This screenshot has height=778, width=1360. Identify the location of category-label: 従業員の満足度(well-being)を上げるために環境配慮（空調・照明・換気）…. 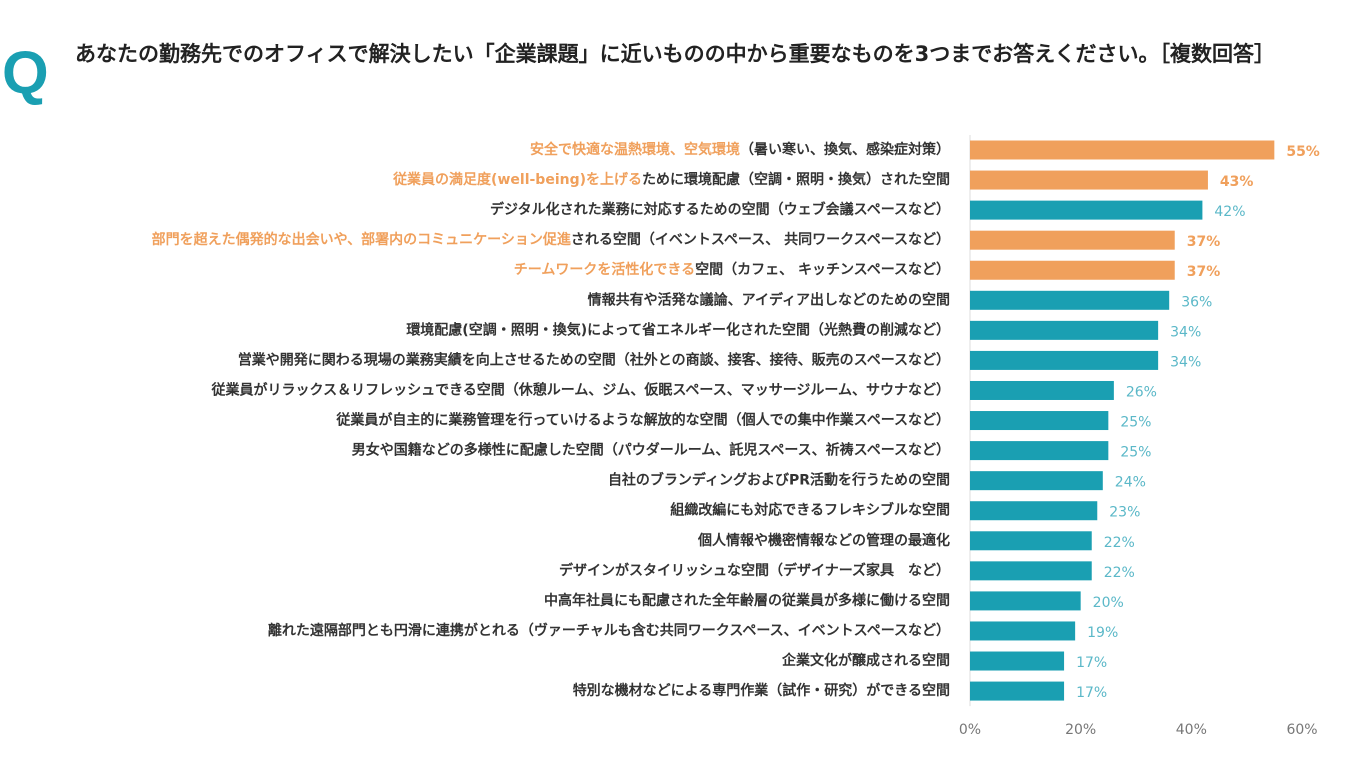
(671, 179).